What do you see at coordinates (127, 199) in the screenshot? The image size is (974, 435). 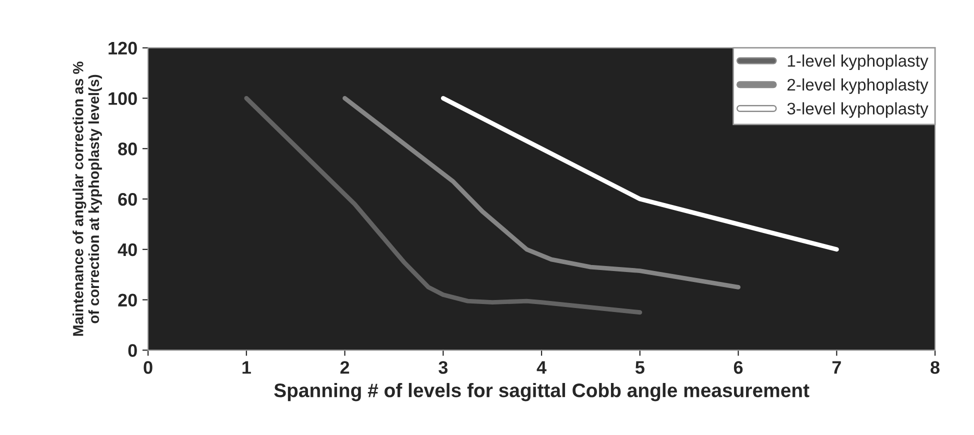 I see `y-tick-label: 60` at bounding box center [127, 199].